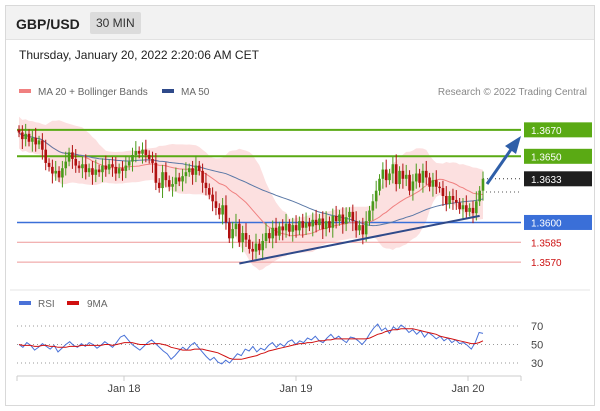  What do you see at coordinates (537, 327) in the screenshot?
I see `rsi-tick-label: 70` at bounding box center [537, 327].